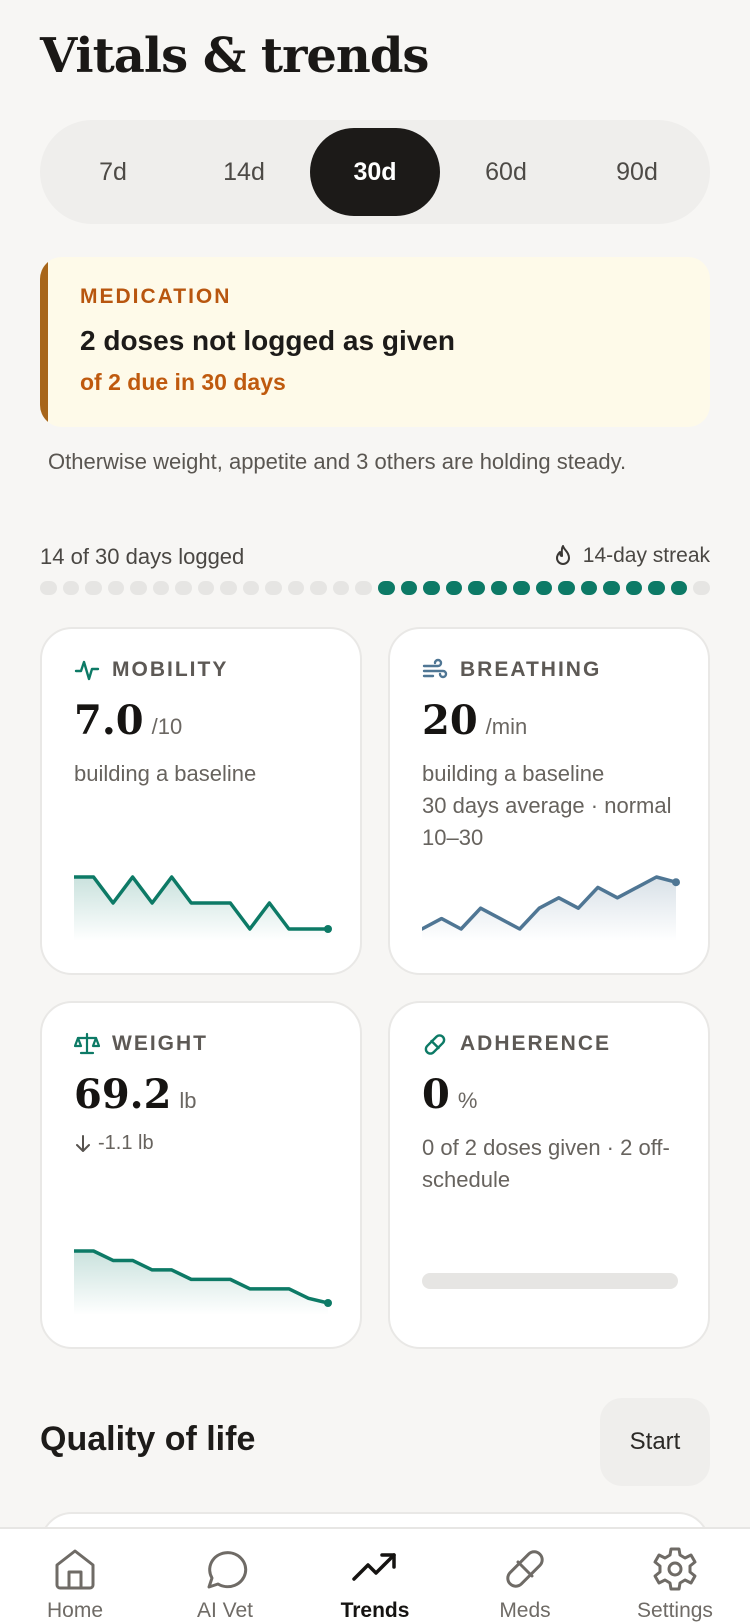 This screenshot has width=750, height=1624. I want to click on adherence-value: 0, so click(436, 1094).